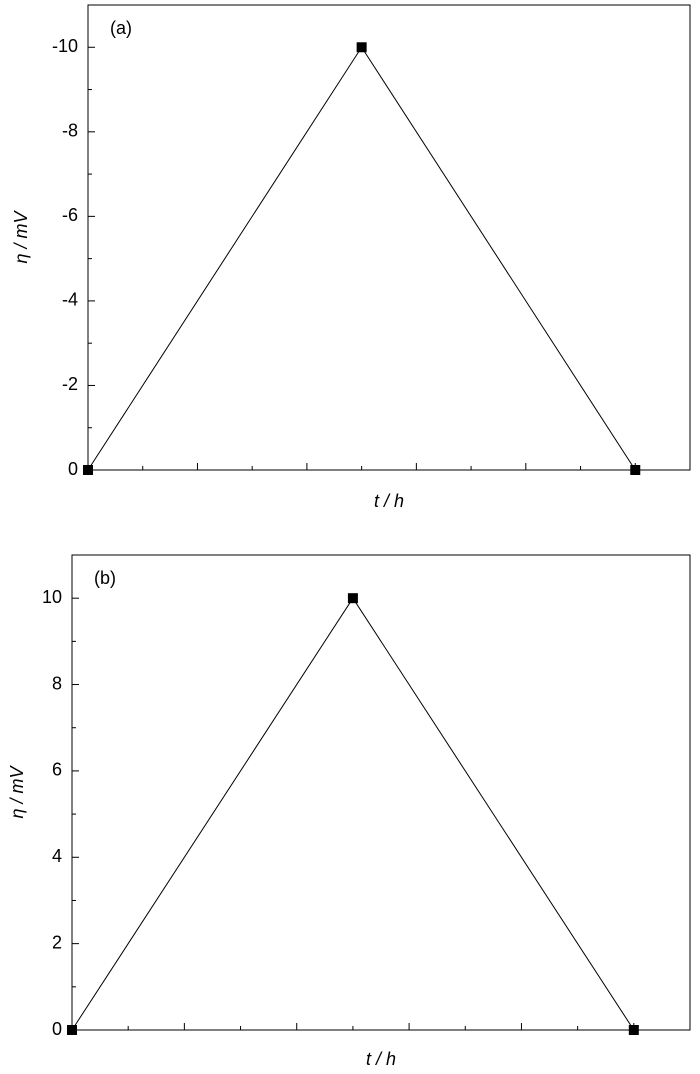 The width and height of the screenshot is (700, 1074). I want to click on y-tick-label: -2, so click(70, 384).